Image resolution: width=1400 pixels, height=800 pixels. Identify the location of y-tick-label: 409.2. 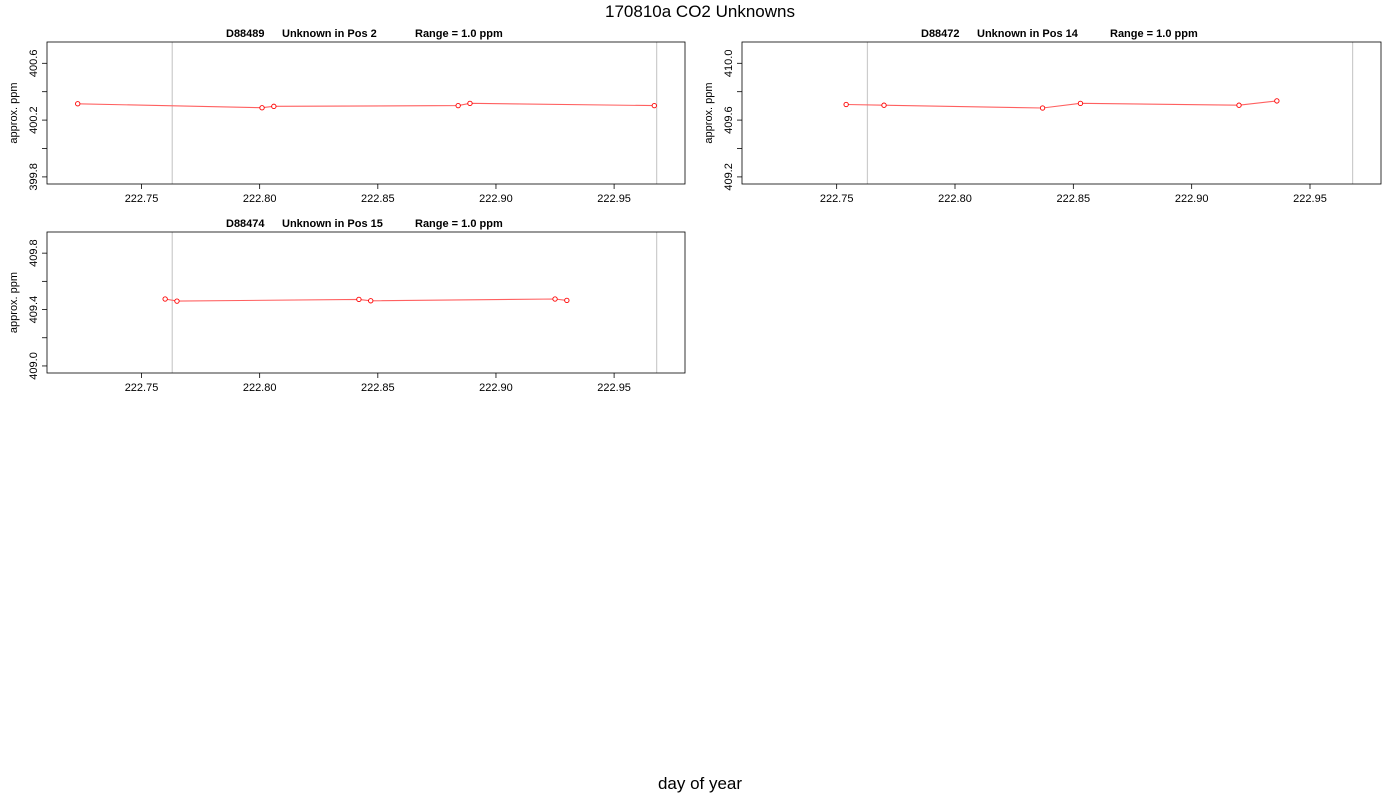
(729, 177).